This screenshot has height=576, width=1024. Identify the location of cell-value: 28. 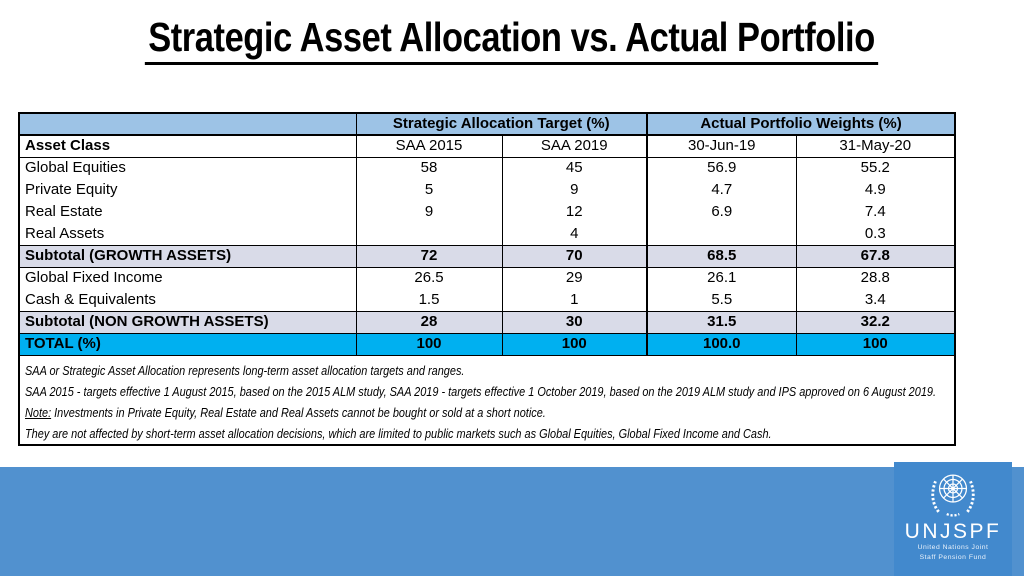
(428, 322).